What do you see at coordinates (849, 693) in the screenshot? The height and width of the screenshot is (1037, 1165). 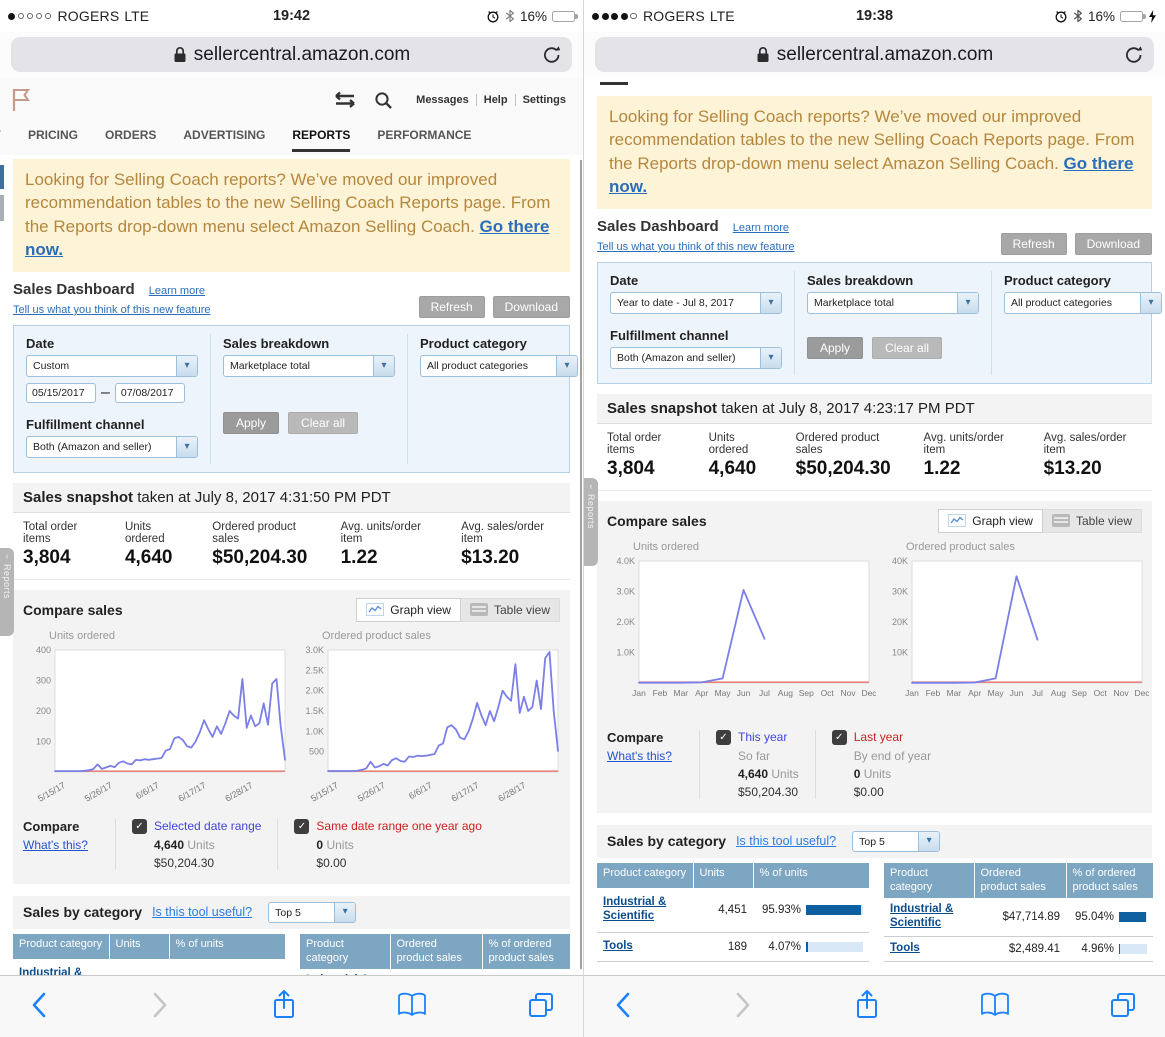 I see `svg-text: Nov` at bounding box center [849, 693].